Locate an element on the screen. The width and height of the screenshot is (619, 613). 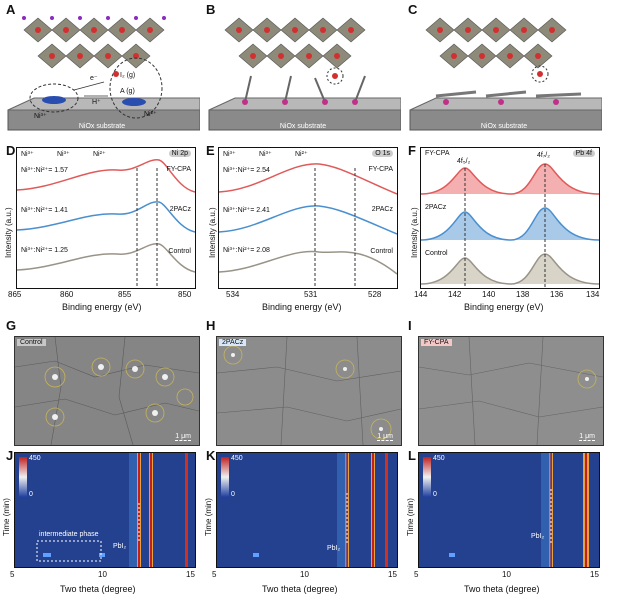
ratio-d-2pacz: Ni³⁺:Ni²⁺= 1.41 is located at coordinates (44, 210).